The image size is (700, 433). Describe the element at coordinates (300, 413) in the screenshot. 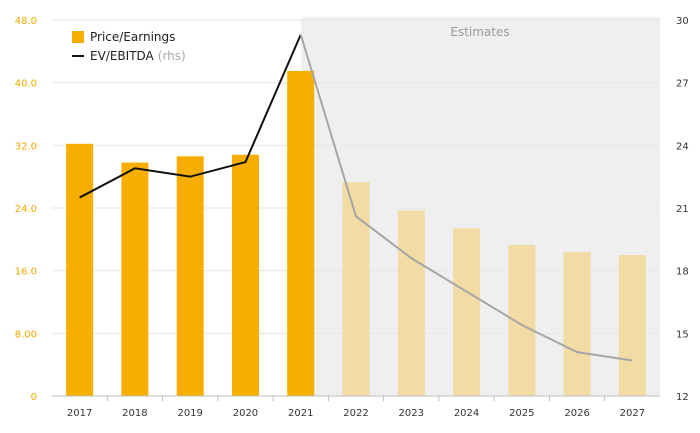

I see `x-tick-2021: 2021` at that location.